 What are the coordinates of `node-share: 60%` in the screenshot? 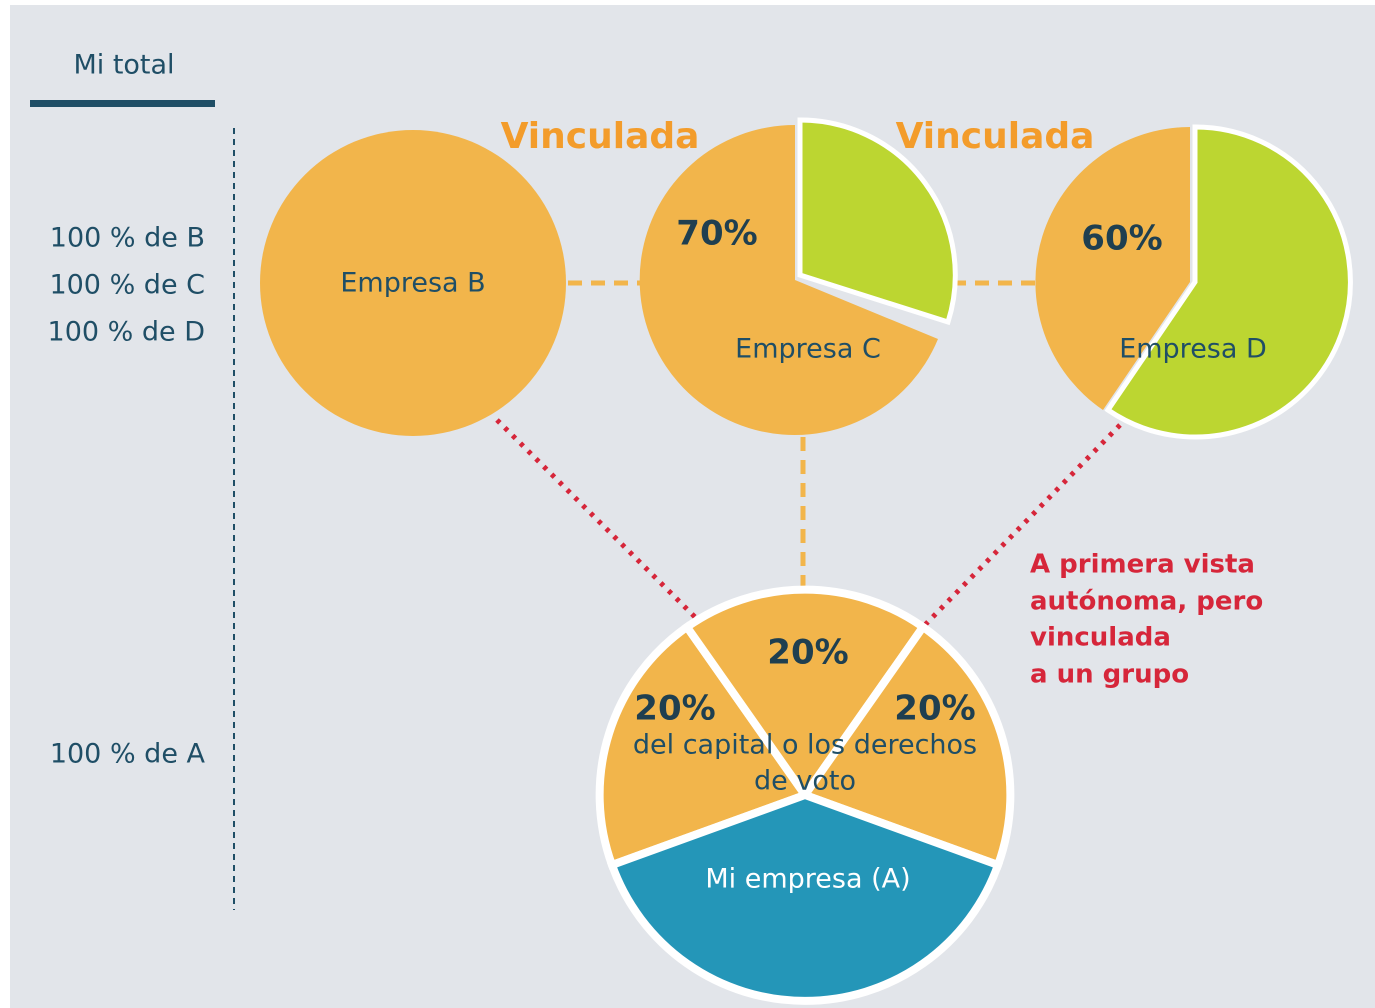 It's located at (1121, 239).